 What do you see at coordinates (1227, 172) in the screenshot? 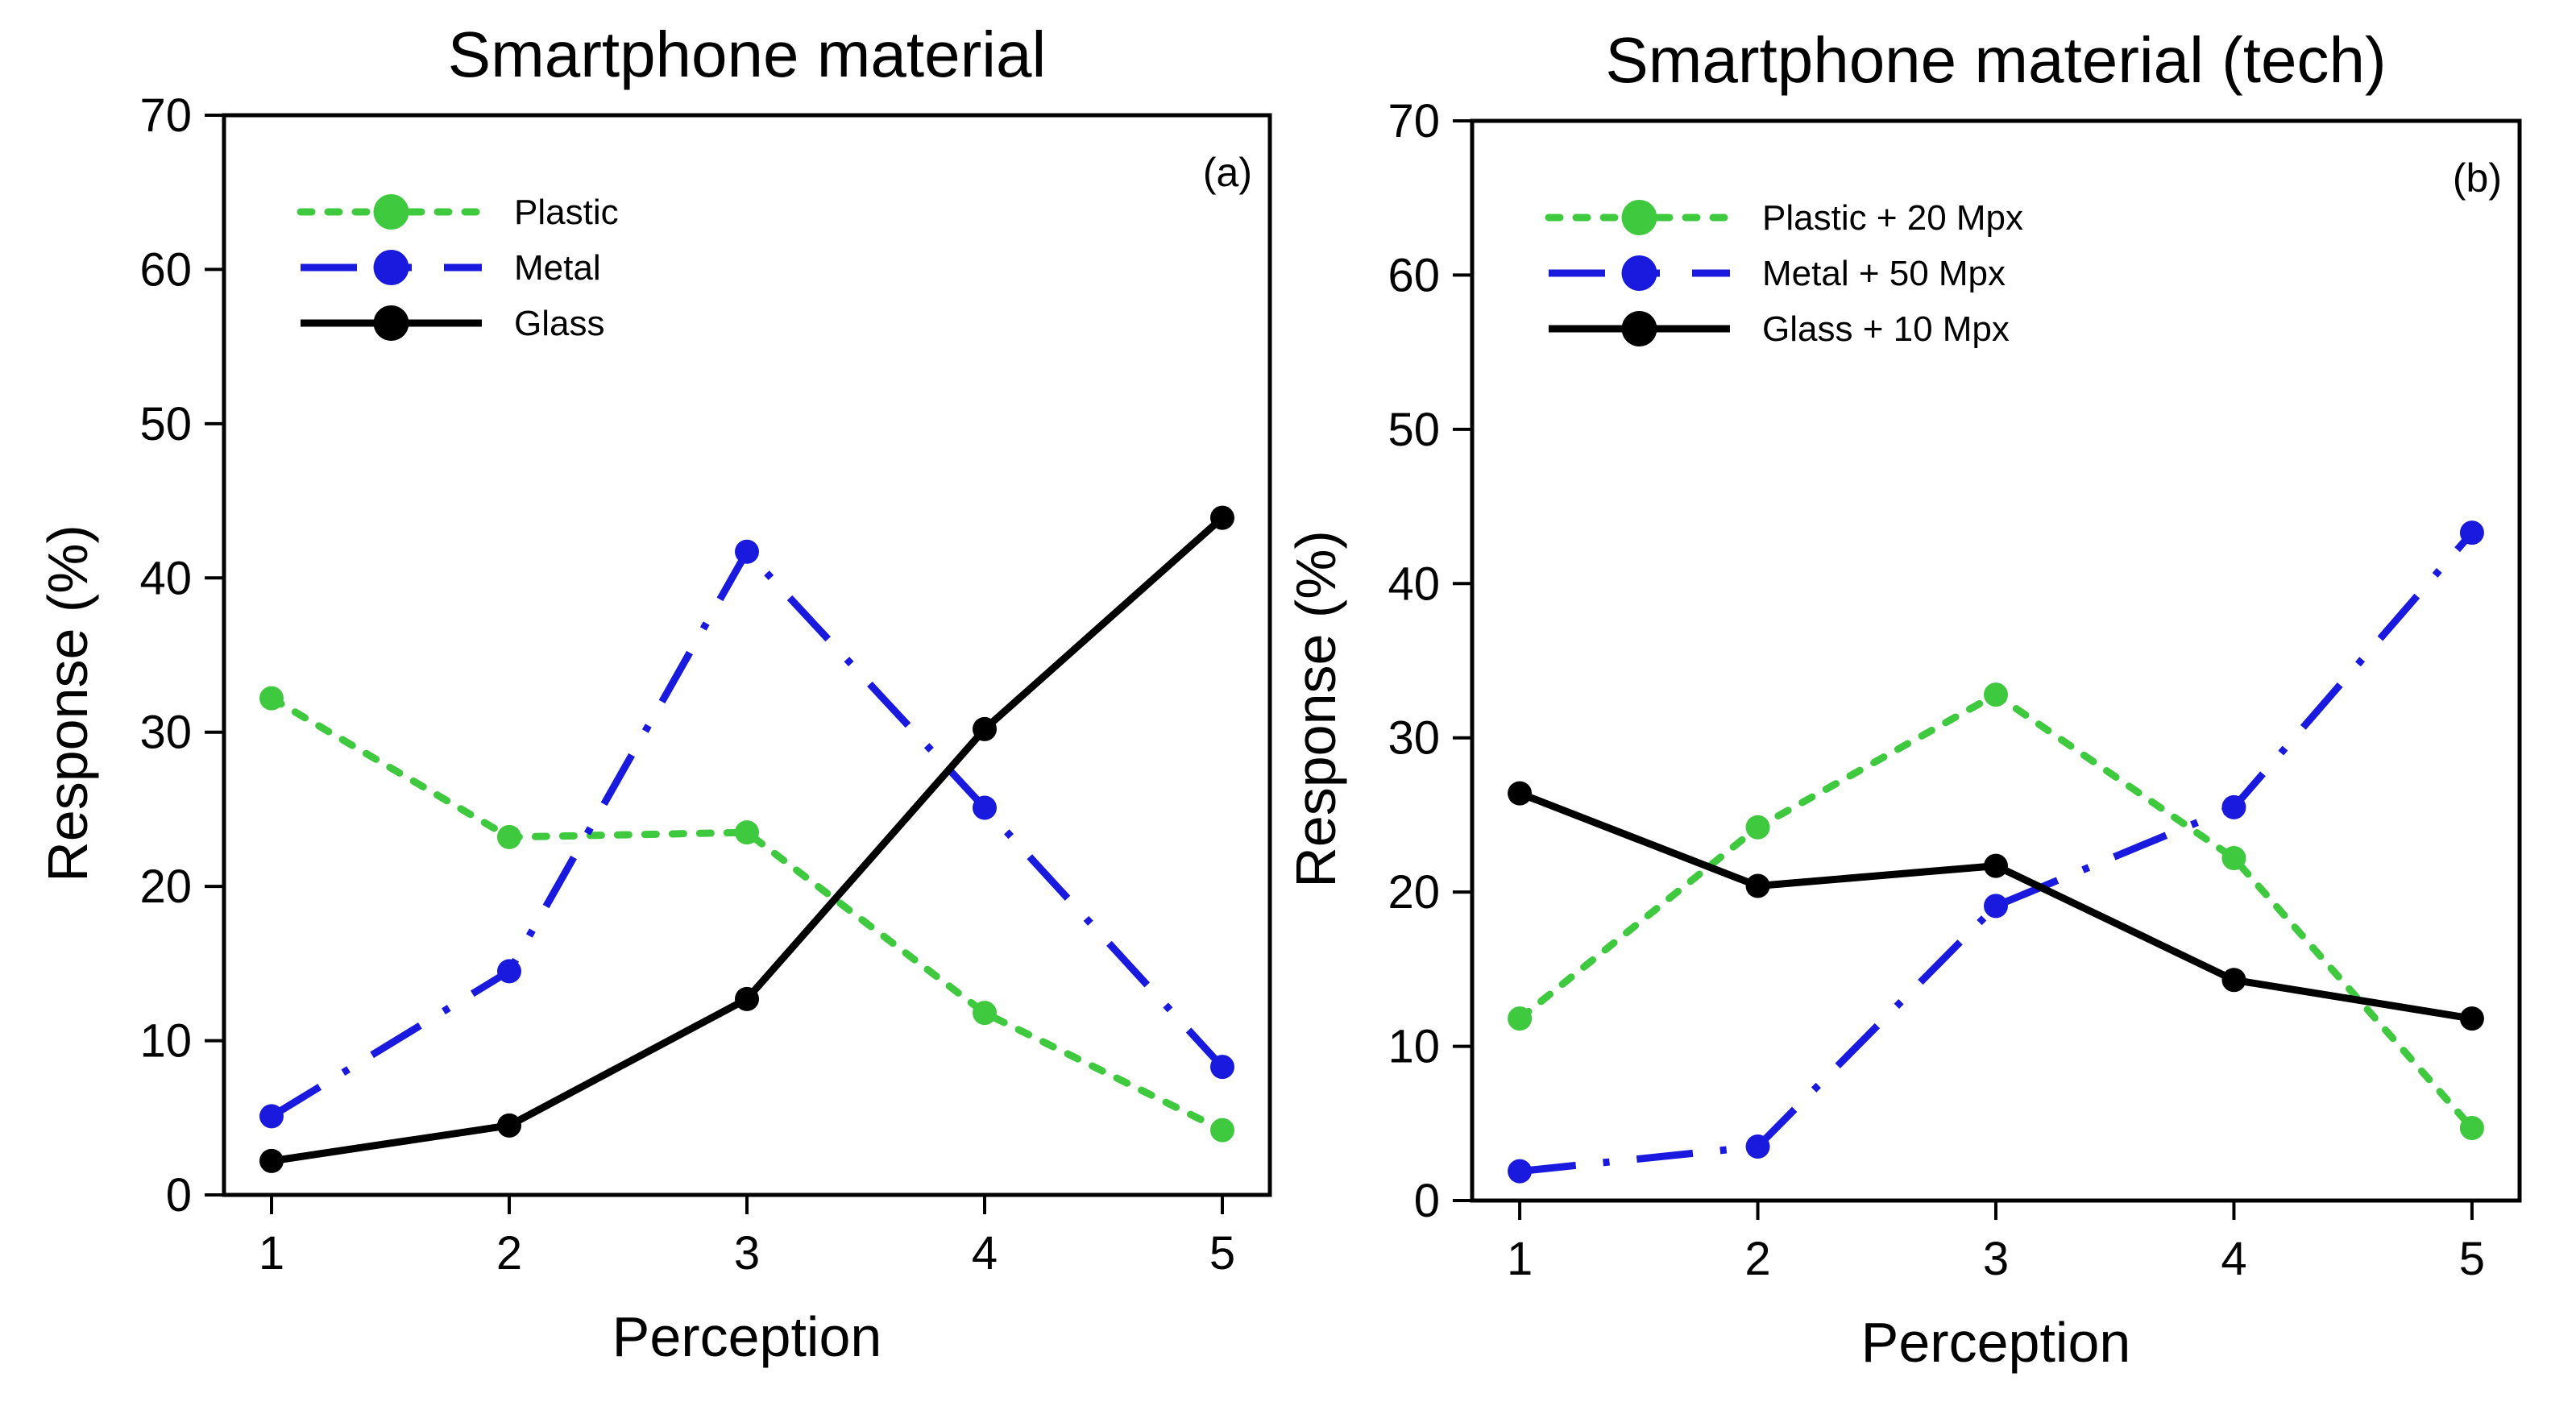
I see `panel-label: (a)` at bounding box center [1227, 172].